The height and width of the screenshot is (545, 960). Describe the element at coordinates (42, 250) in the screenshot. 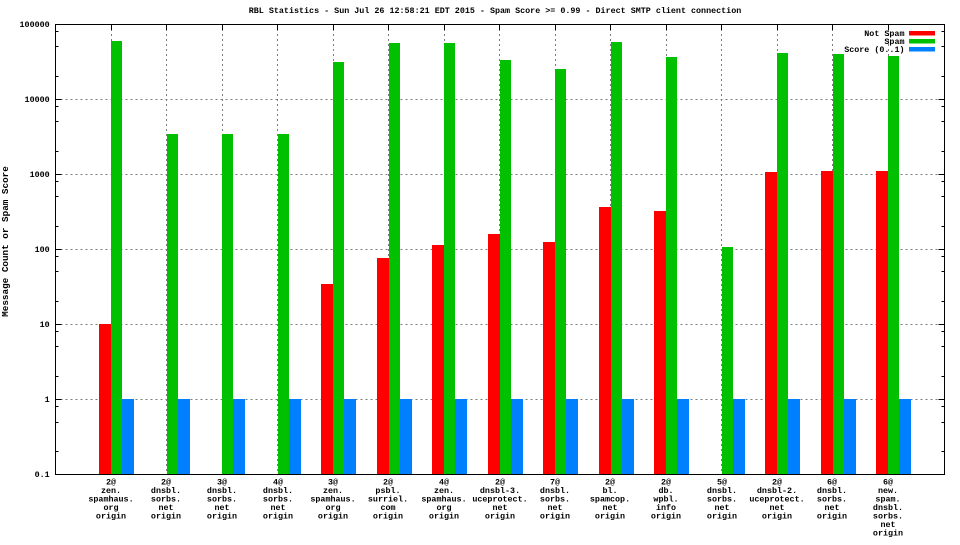

I see `svg-text: 100` at that location.